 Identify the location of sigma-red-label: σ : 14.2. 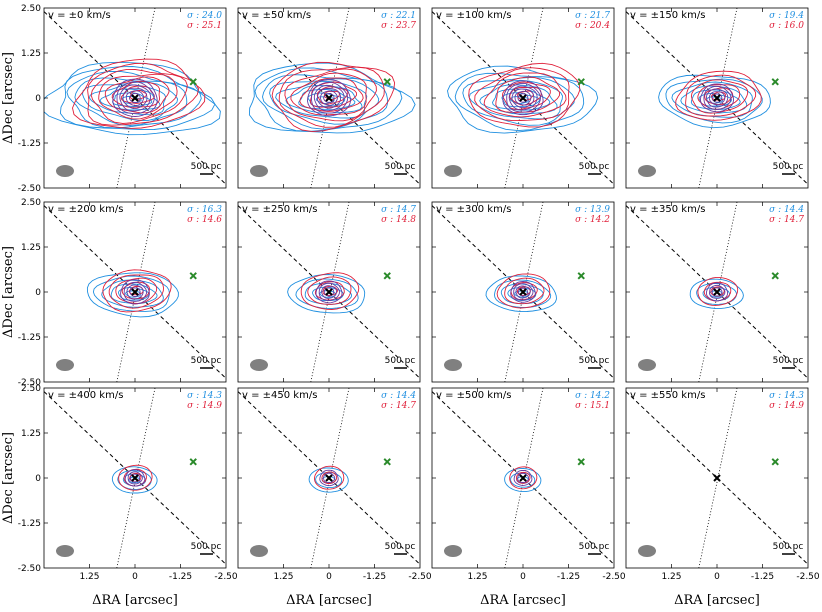
(592, 220).